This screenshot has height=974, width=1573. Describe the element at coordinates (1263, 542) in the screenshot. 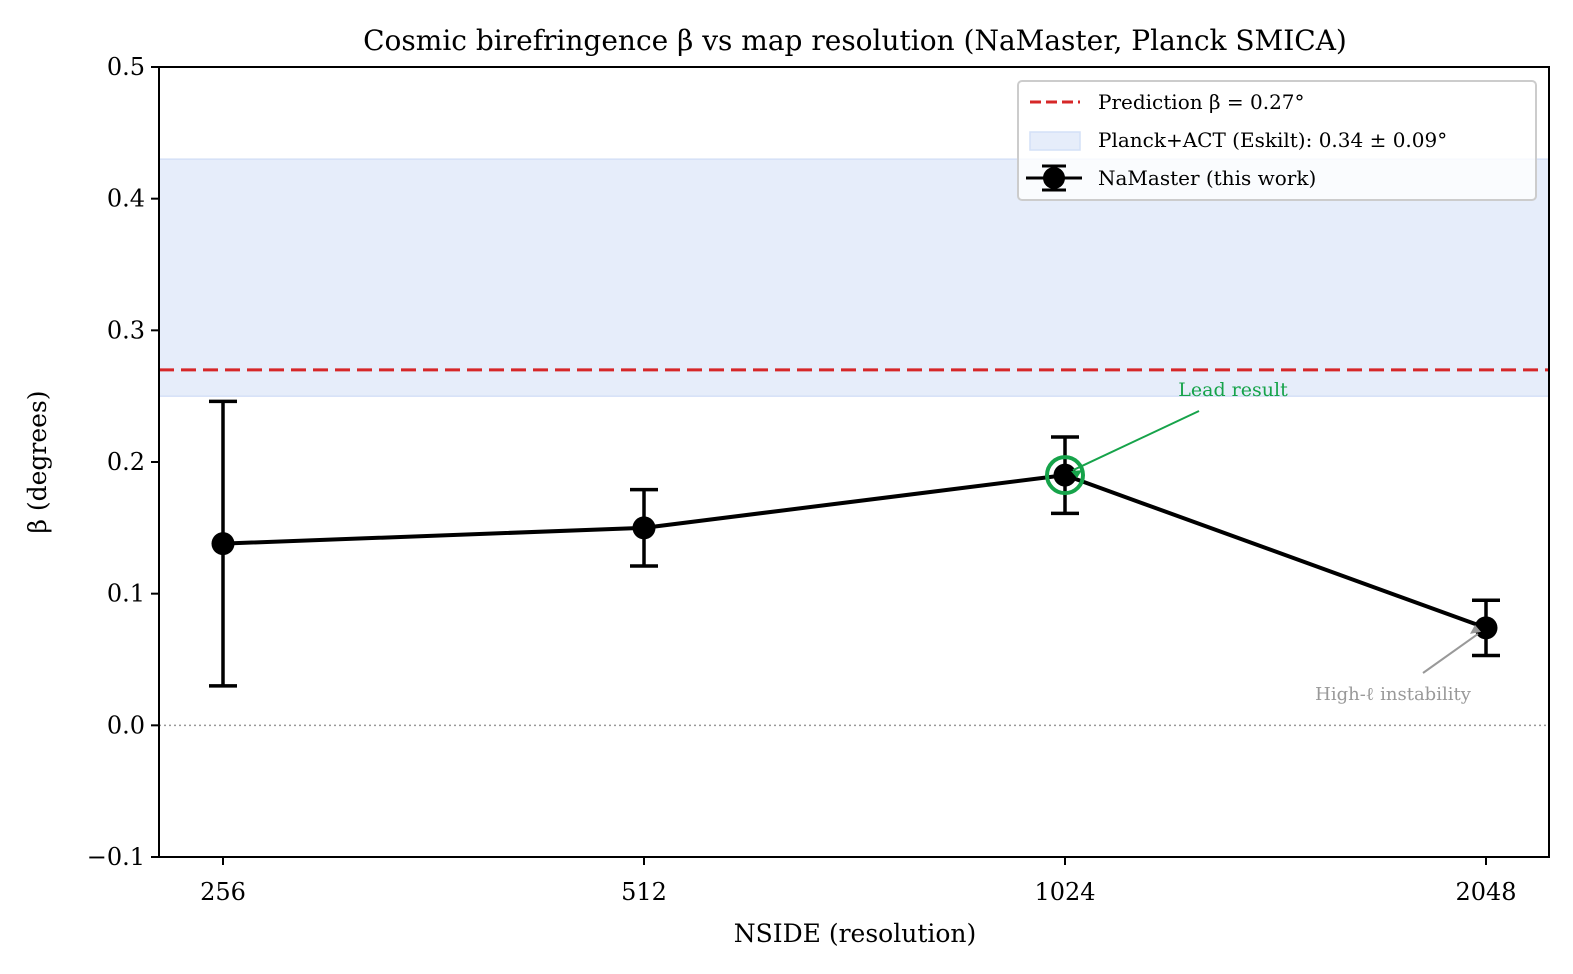

I see `annotations: Lead result High-ℓ instability` at that location.